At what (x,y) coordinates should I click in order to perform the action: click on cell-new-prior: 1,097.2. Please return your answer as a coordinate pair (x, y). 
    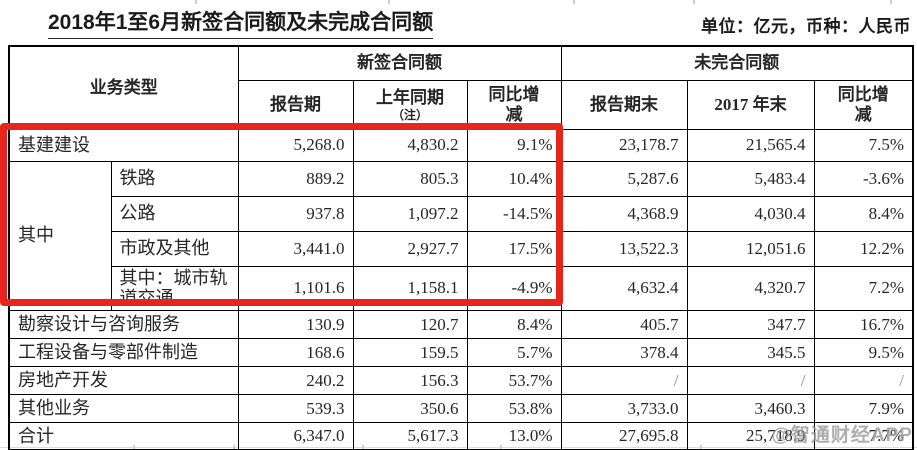
    Looking at the image, I should click on (410, 213).